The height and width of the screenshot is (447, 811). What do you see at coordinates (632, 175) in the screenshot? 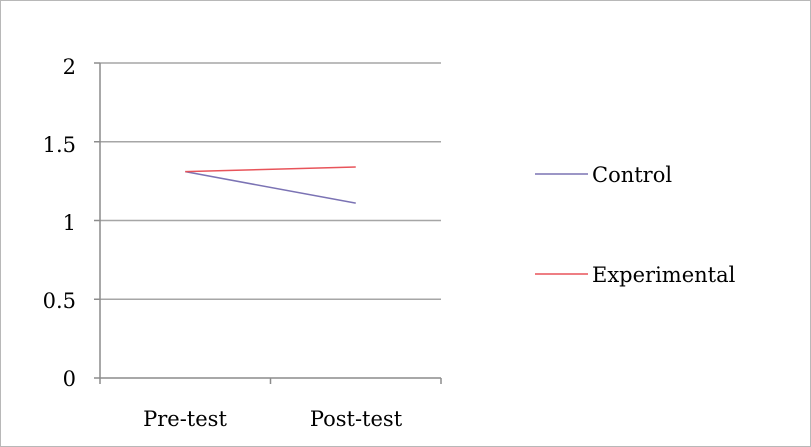
I see `legend-label-control: Control` at bounding box center [632, 175].